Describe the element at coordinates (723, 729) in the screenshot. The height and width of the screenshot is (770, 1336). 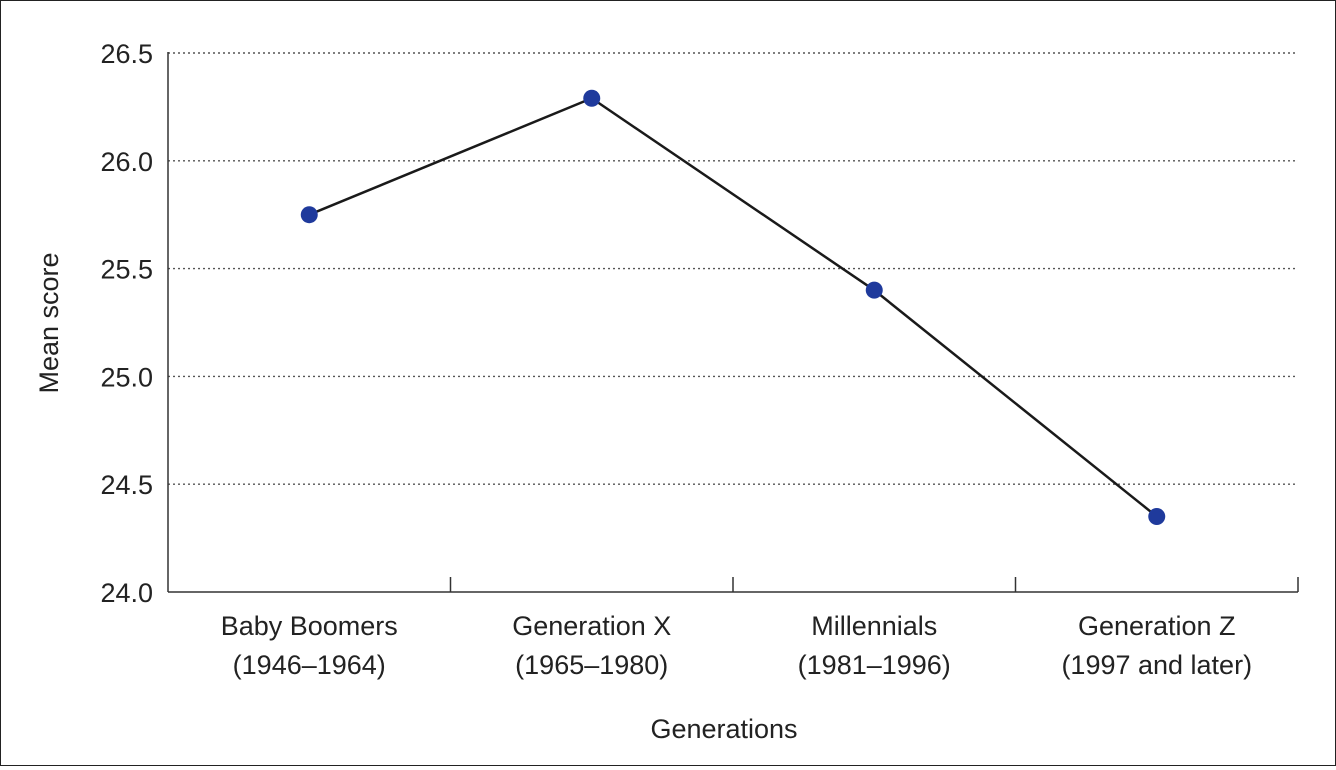
I see `x-axis-label: Generations` at that location.